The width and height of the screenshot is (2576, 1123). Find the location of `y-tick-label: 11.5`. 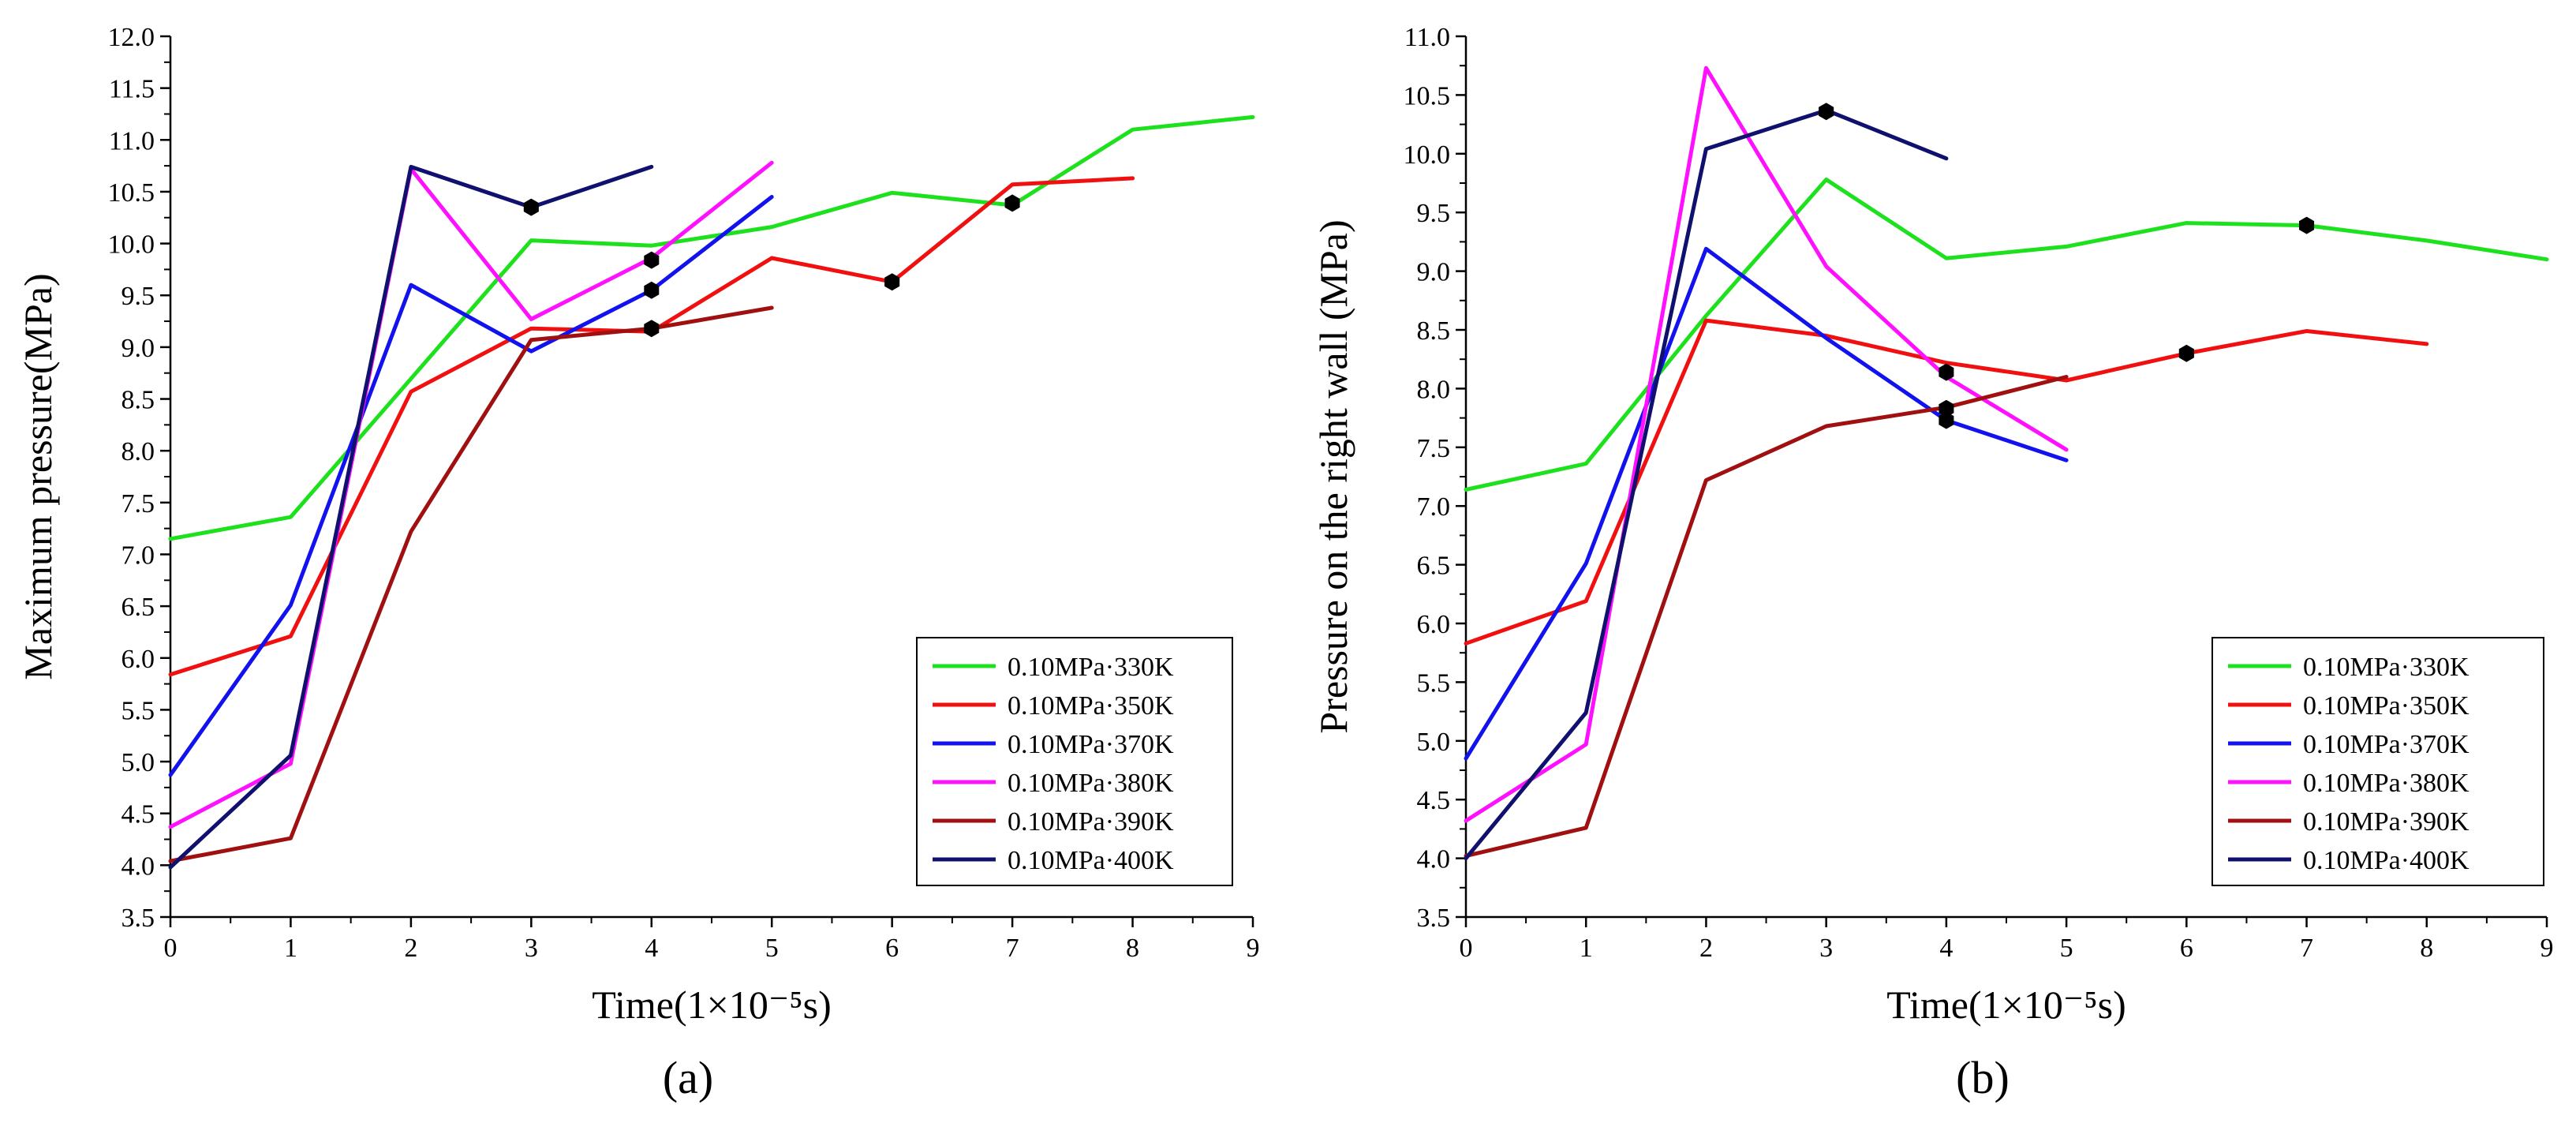

y-tick-label: 11.5 is located at coordinates (132, 89).